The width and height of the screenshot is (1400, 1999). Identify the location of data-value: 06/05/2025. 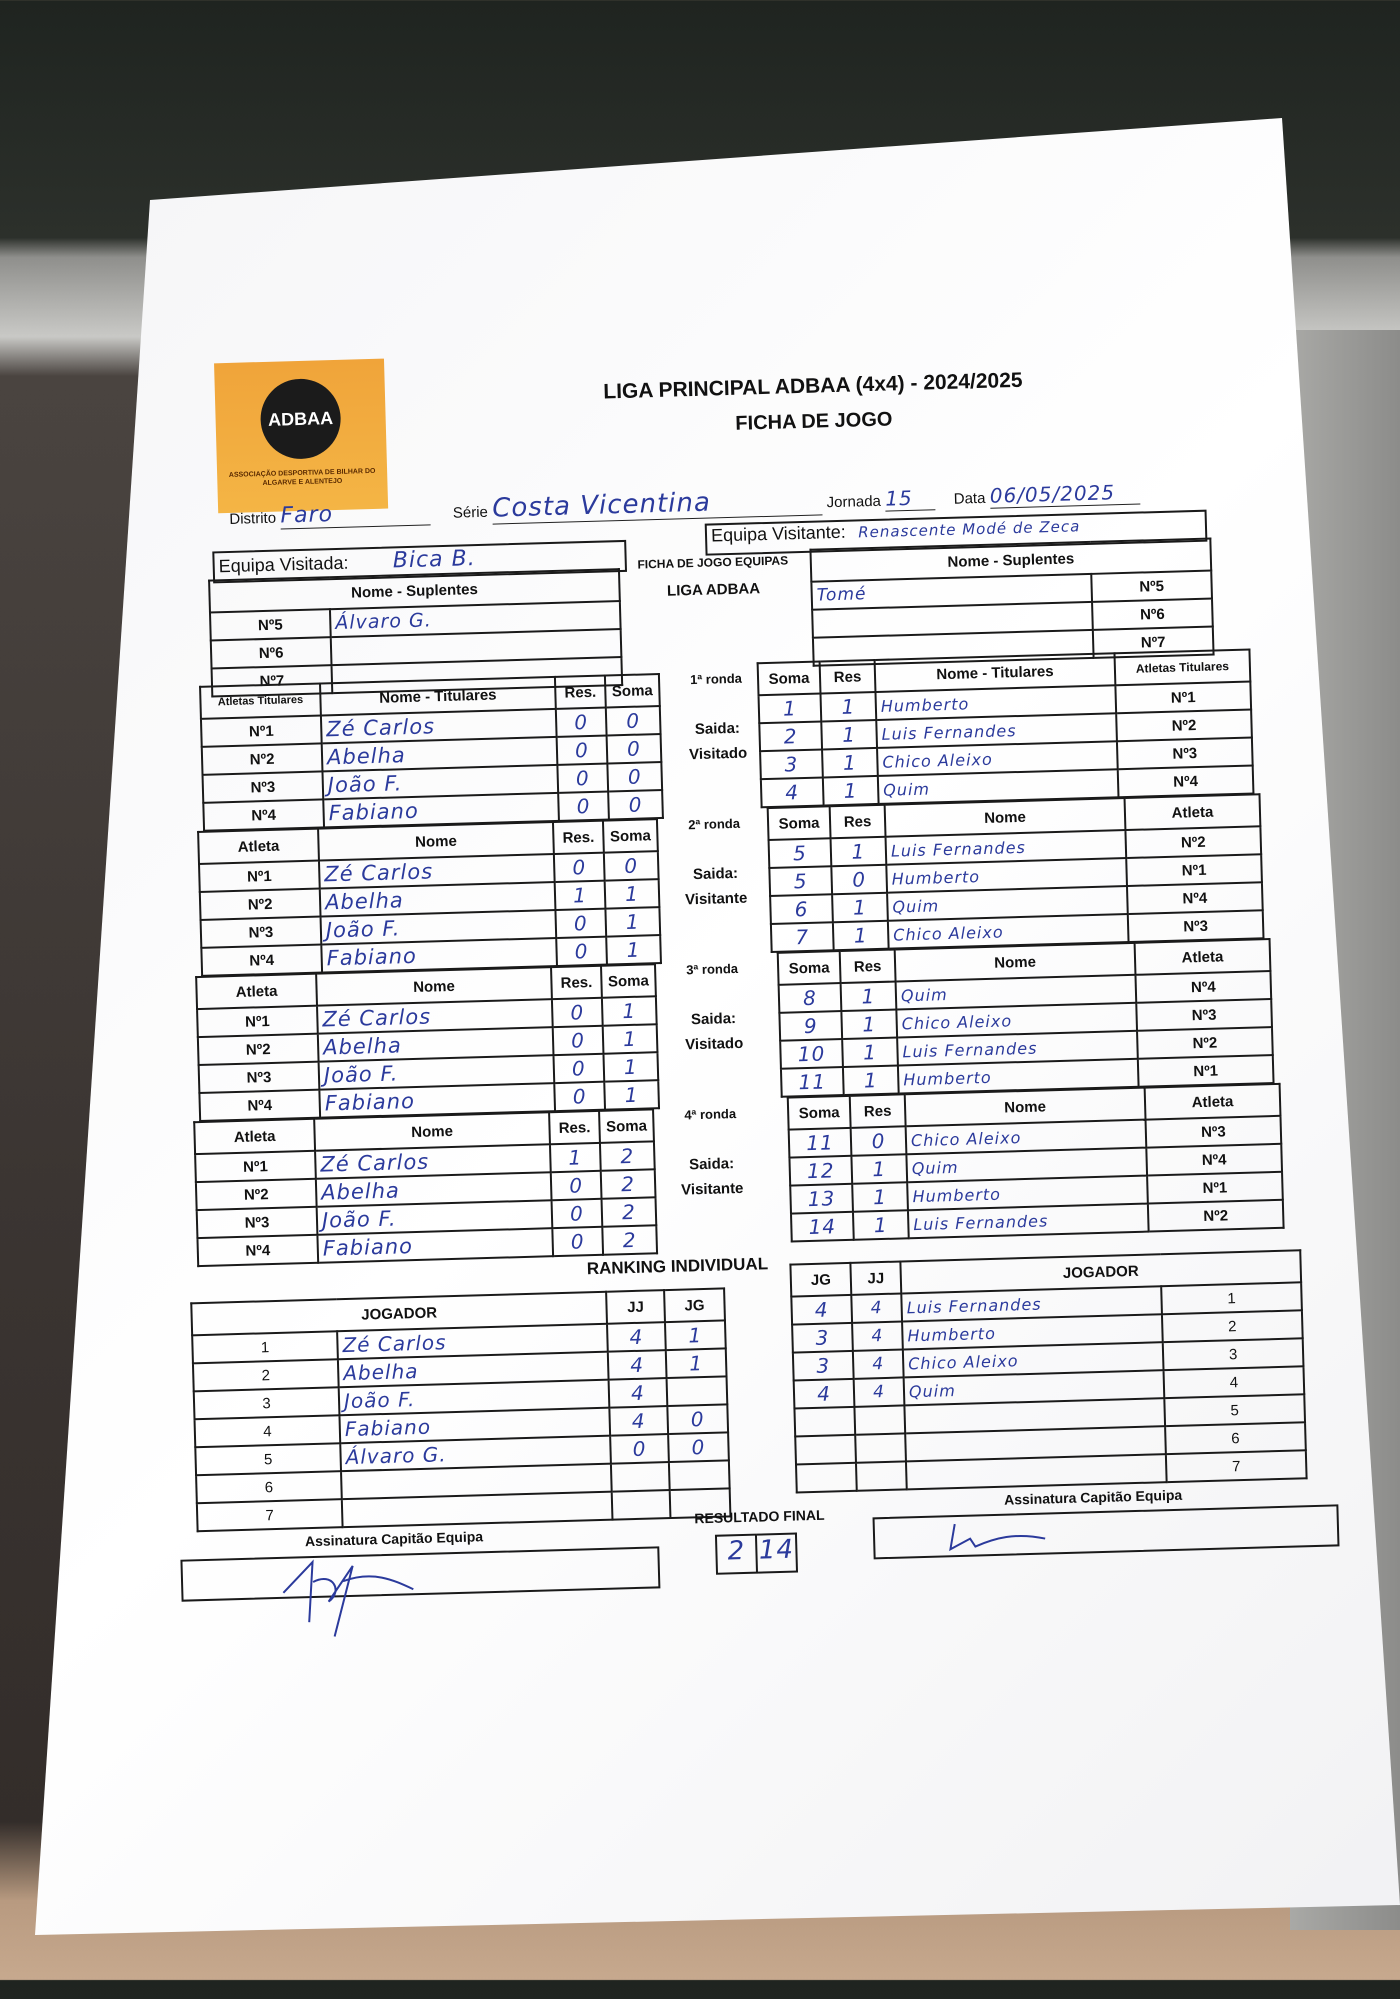
(1065, 494).